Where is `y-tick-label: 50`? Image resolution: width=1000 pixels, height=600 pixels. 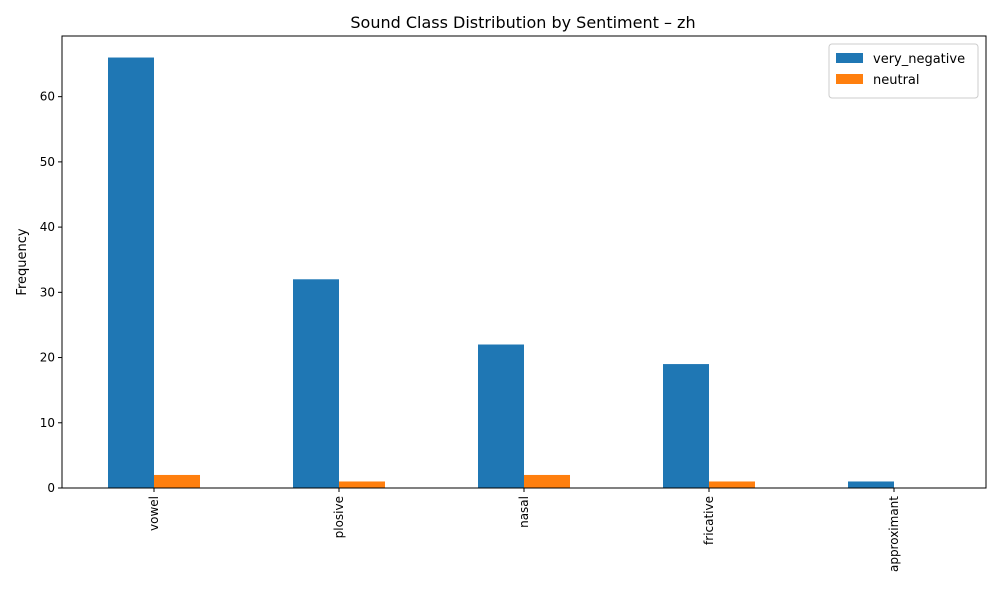 y-tick-label: 50 is located at coordinates (47, 162).